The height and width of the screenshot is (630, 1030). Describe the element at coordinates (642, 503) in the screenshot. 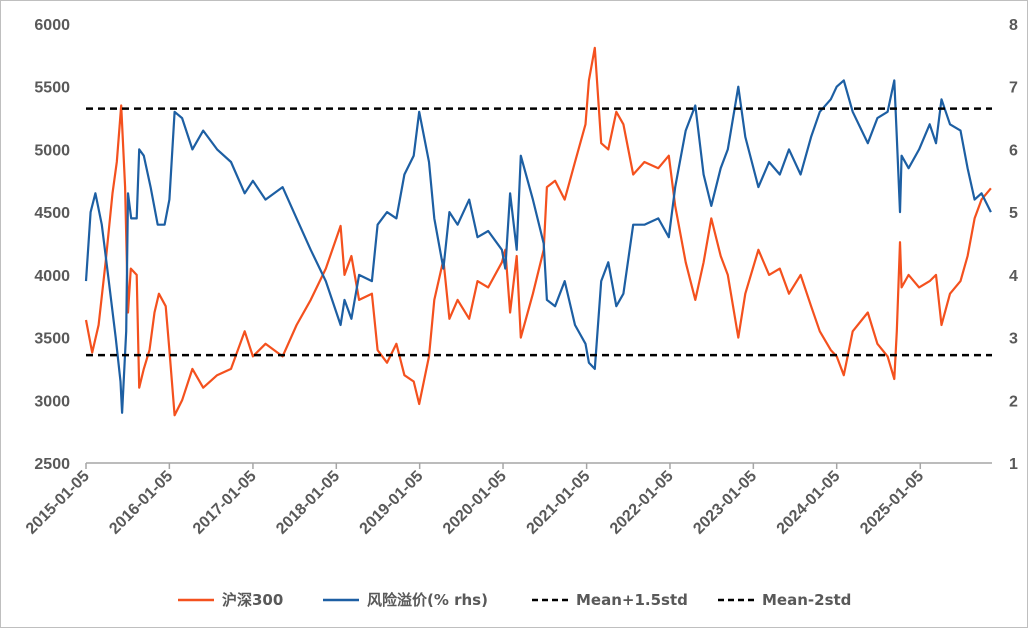

I see `x-tick-label: 2022-01-05` at that location.